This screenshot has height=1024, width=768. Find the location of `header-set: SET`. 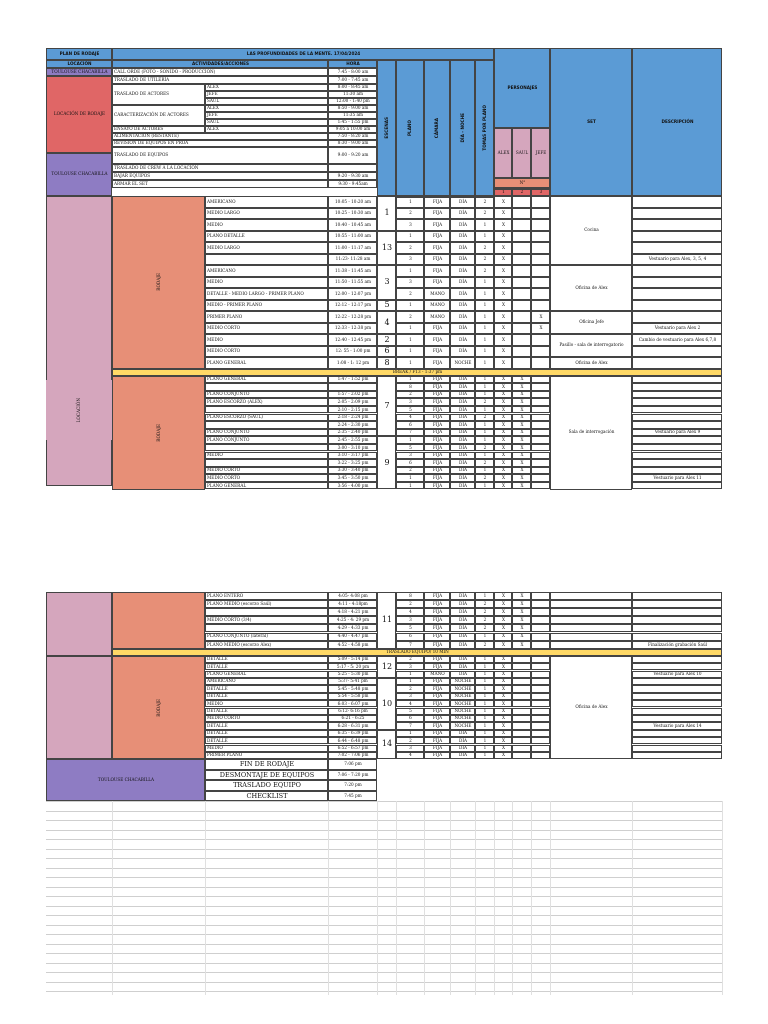

header-set: SET is located at coordinates (591, 122).